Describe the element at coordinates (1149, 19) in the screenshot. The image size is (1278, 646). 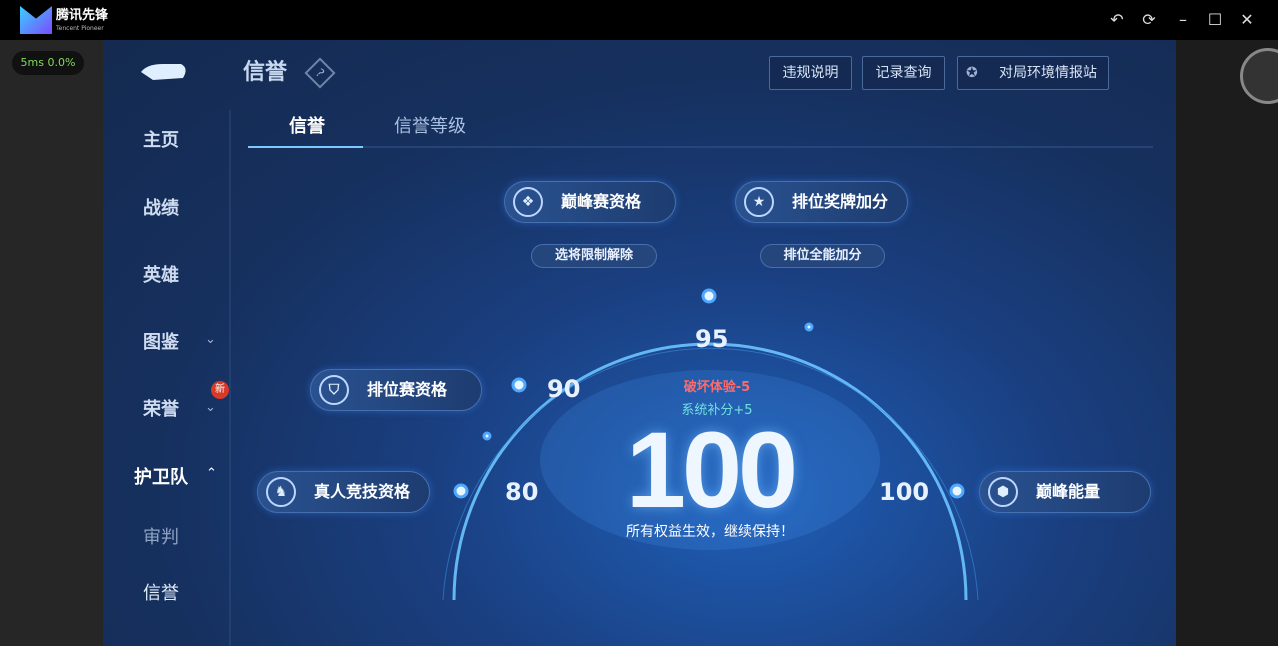
I see `refresh-icon: ⟳` at that location.